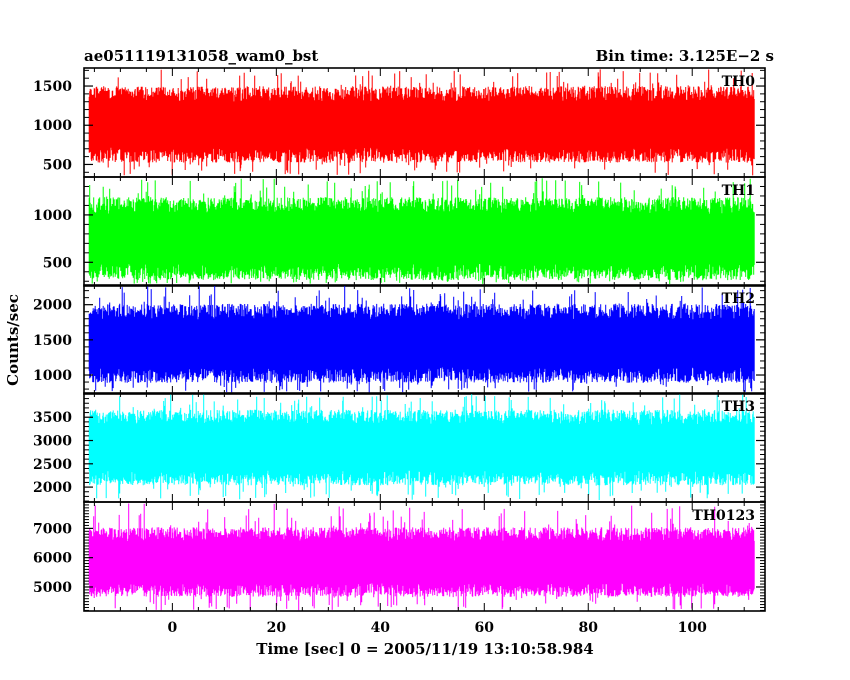 This screenshot has height=680, width=850. Describe the element at coordinates (723, 516) in the screenshot. I see `panel-name-label: TH0123` at that location.